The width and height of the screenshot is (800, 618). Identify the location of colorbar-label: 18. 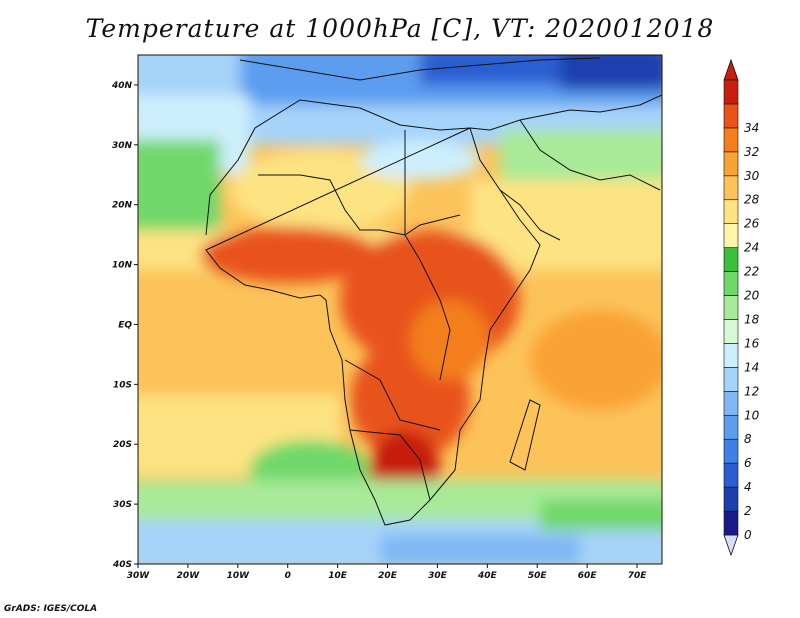
(752, 319).